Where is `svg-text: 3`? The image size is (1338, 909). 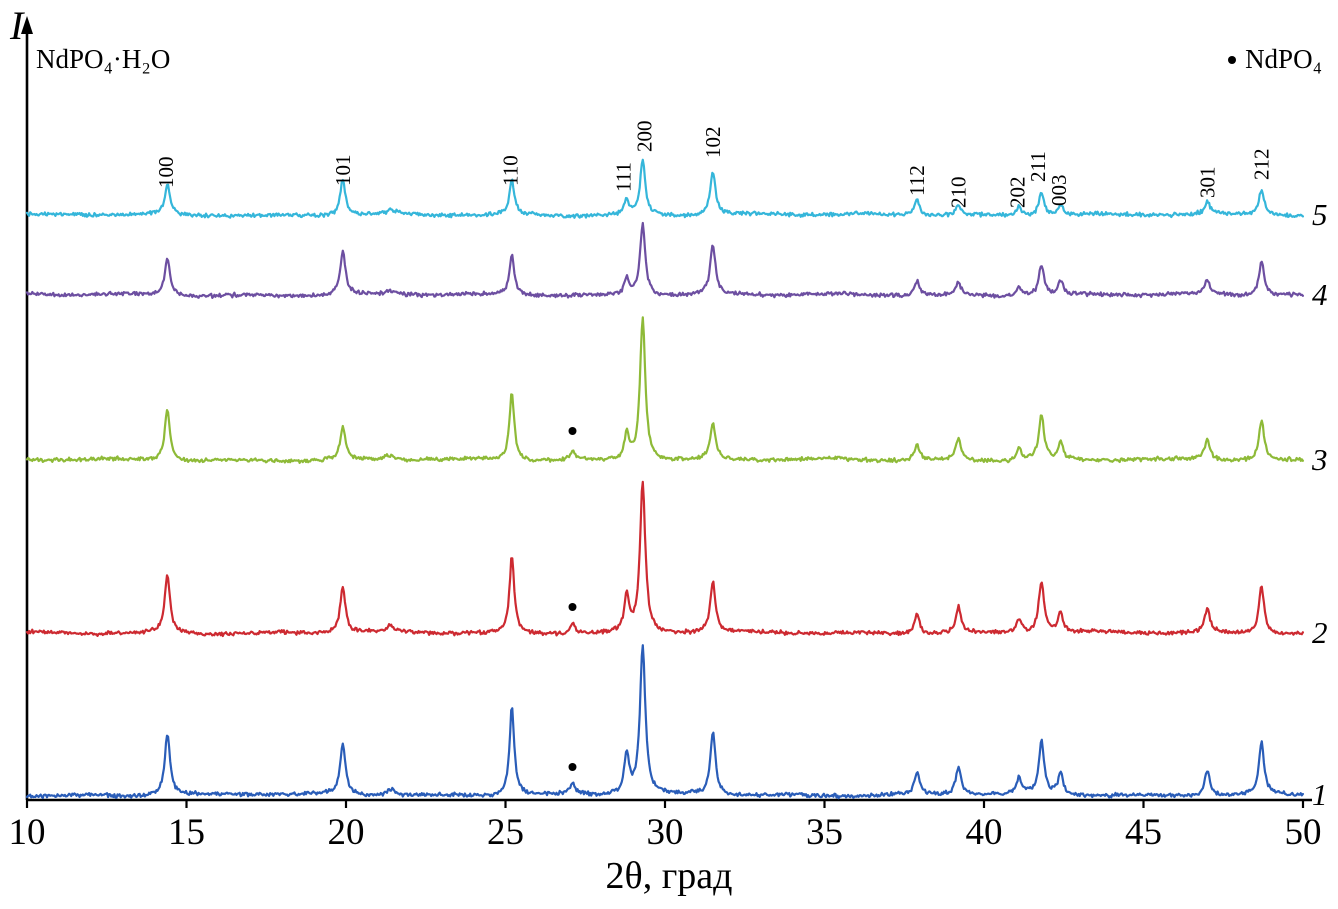 svg-text: 3 is located at coordinates (1319, 459).